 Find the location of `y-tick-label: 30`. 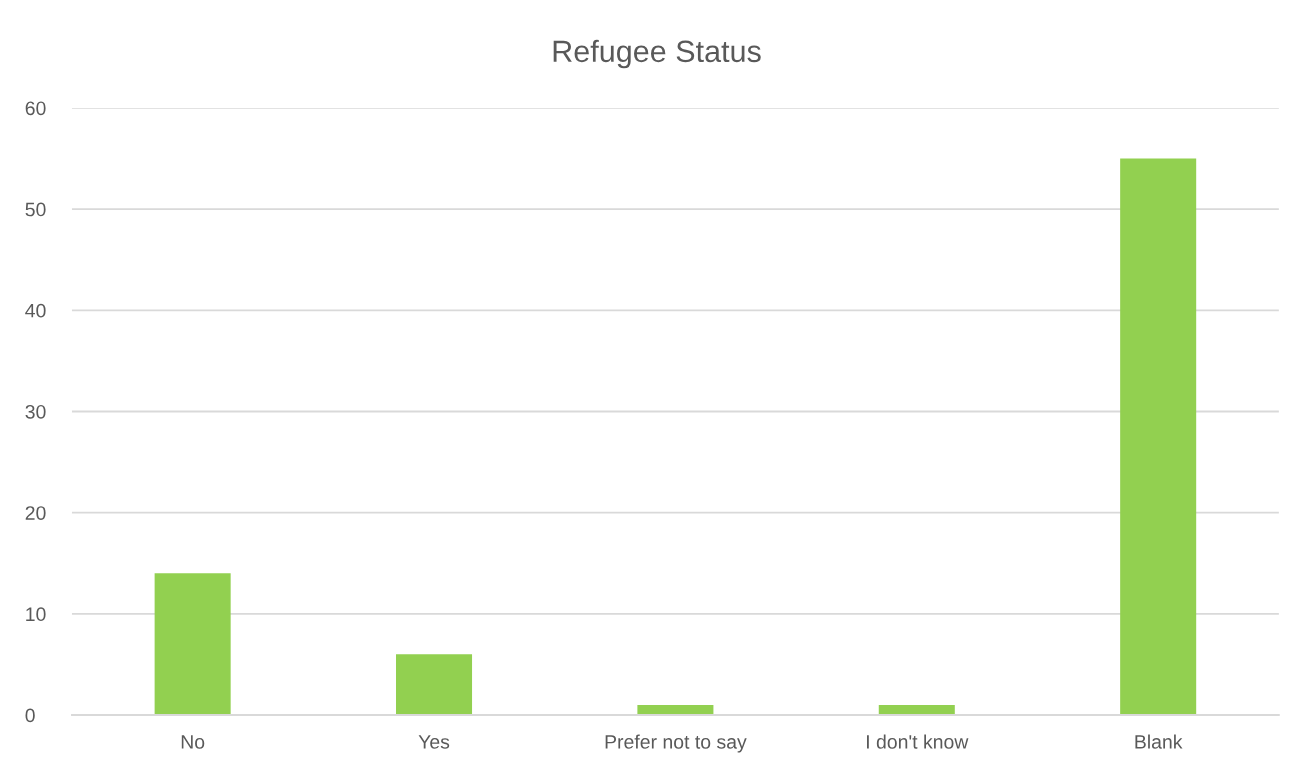

y-tick-label: 30 is located at coordinates (35, 411).